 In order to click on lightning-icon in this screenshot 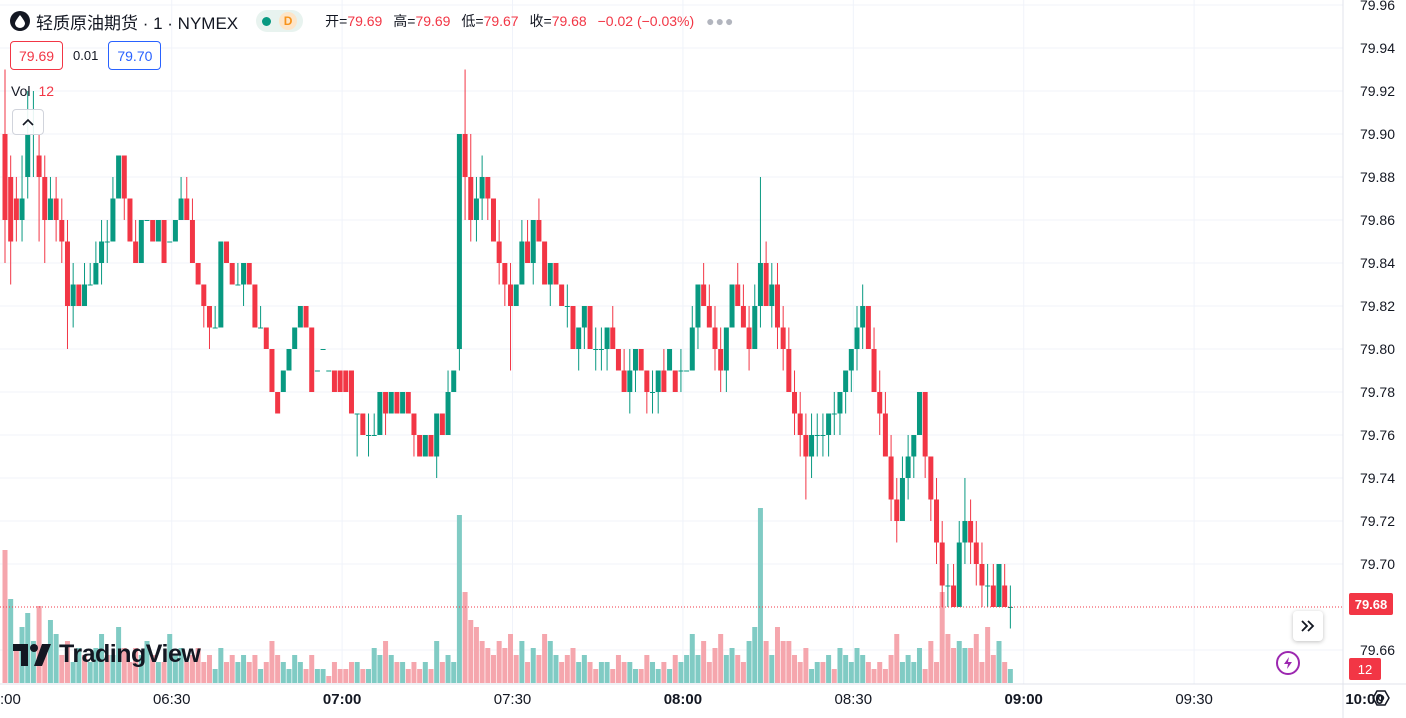, I will do `click(1288, 663)`.